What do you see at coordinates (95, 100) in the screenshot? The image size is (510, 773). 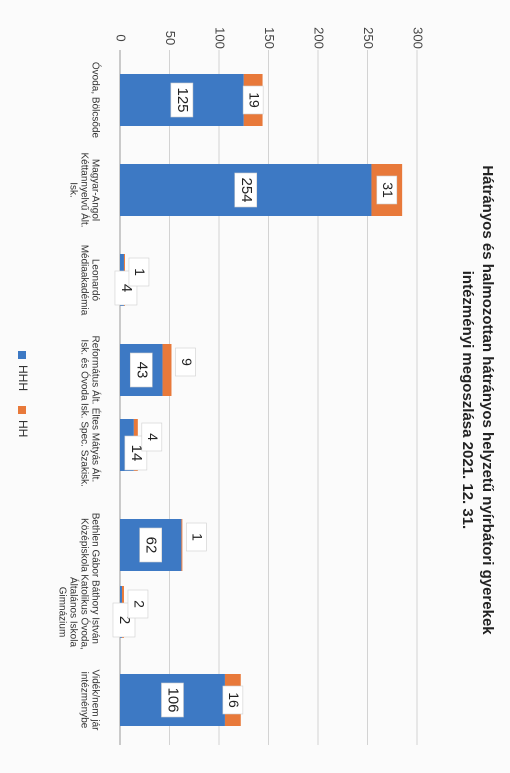 I see `category-label: Óvoda, Bölcsőde` at bounding box center [95, 100].